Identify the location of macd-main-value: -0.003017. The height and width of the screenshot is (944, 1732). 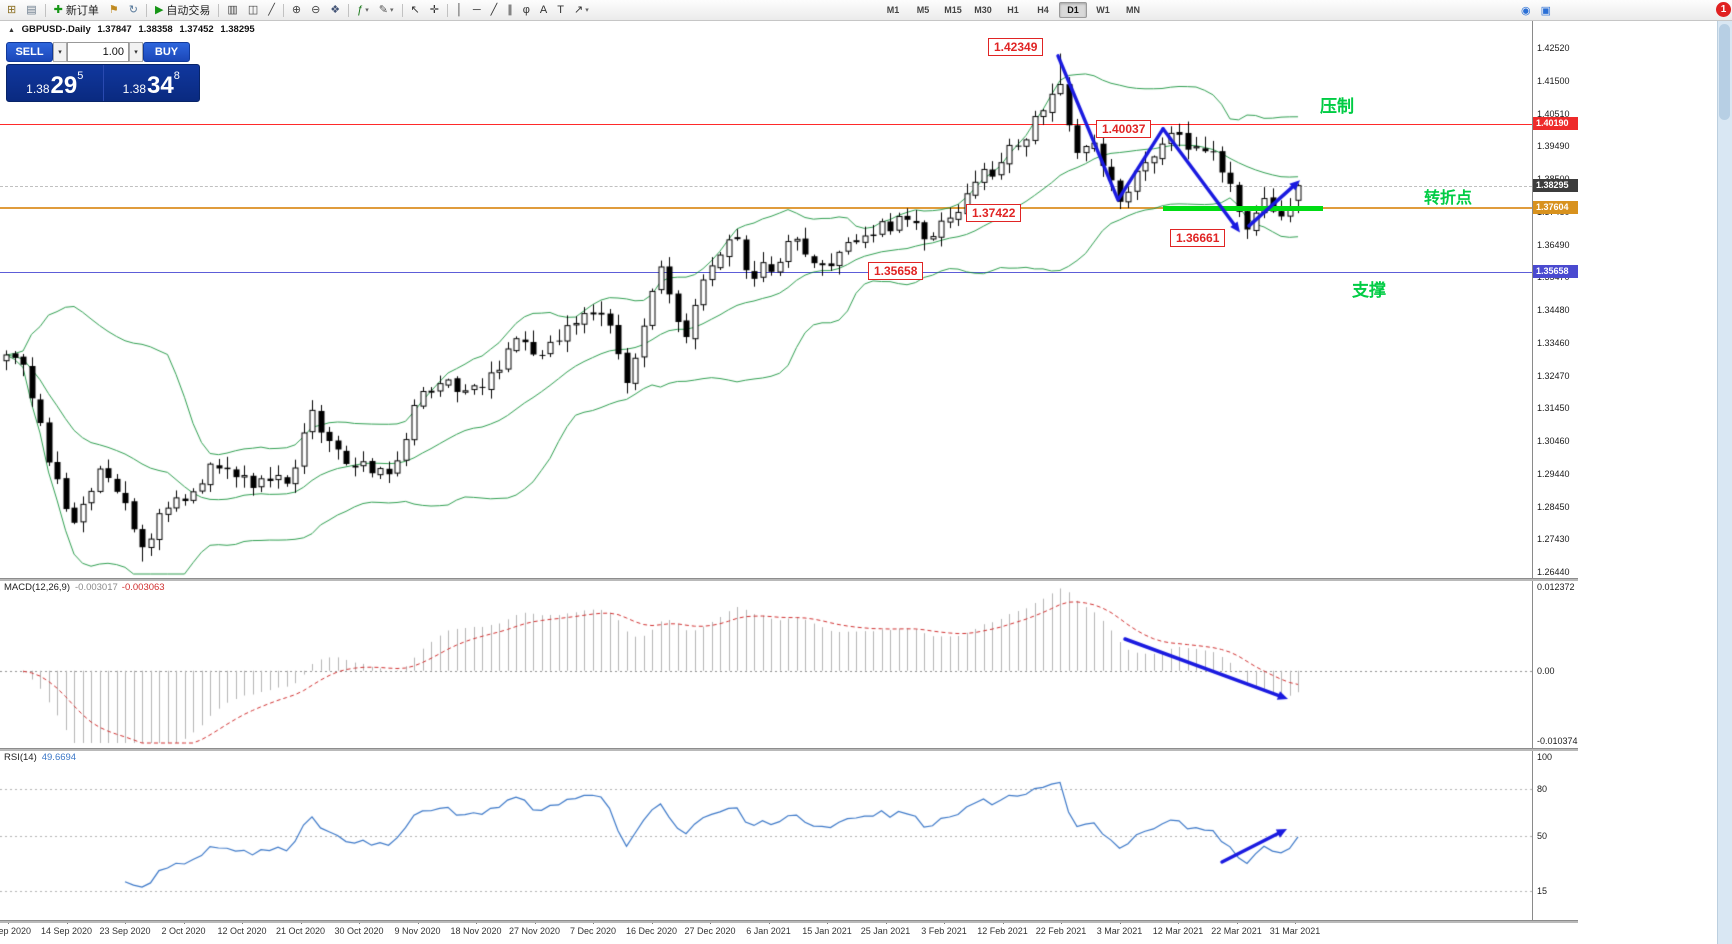
(96, 587).